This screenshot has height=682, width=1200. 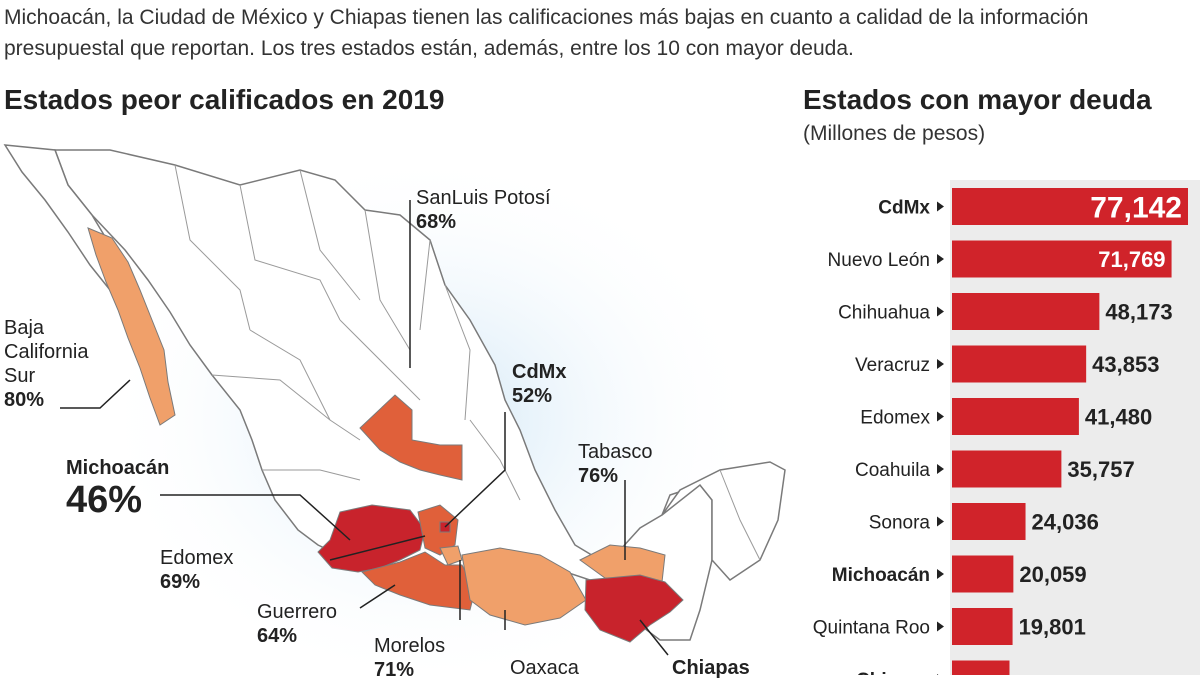 What do you see at coordinates (892, 470) in the screenshot?
I see `category-label: Coahuila` at bounding box center [892, 470].